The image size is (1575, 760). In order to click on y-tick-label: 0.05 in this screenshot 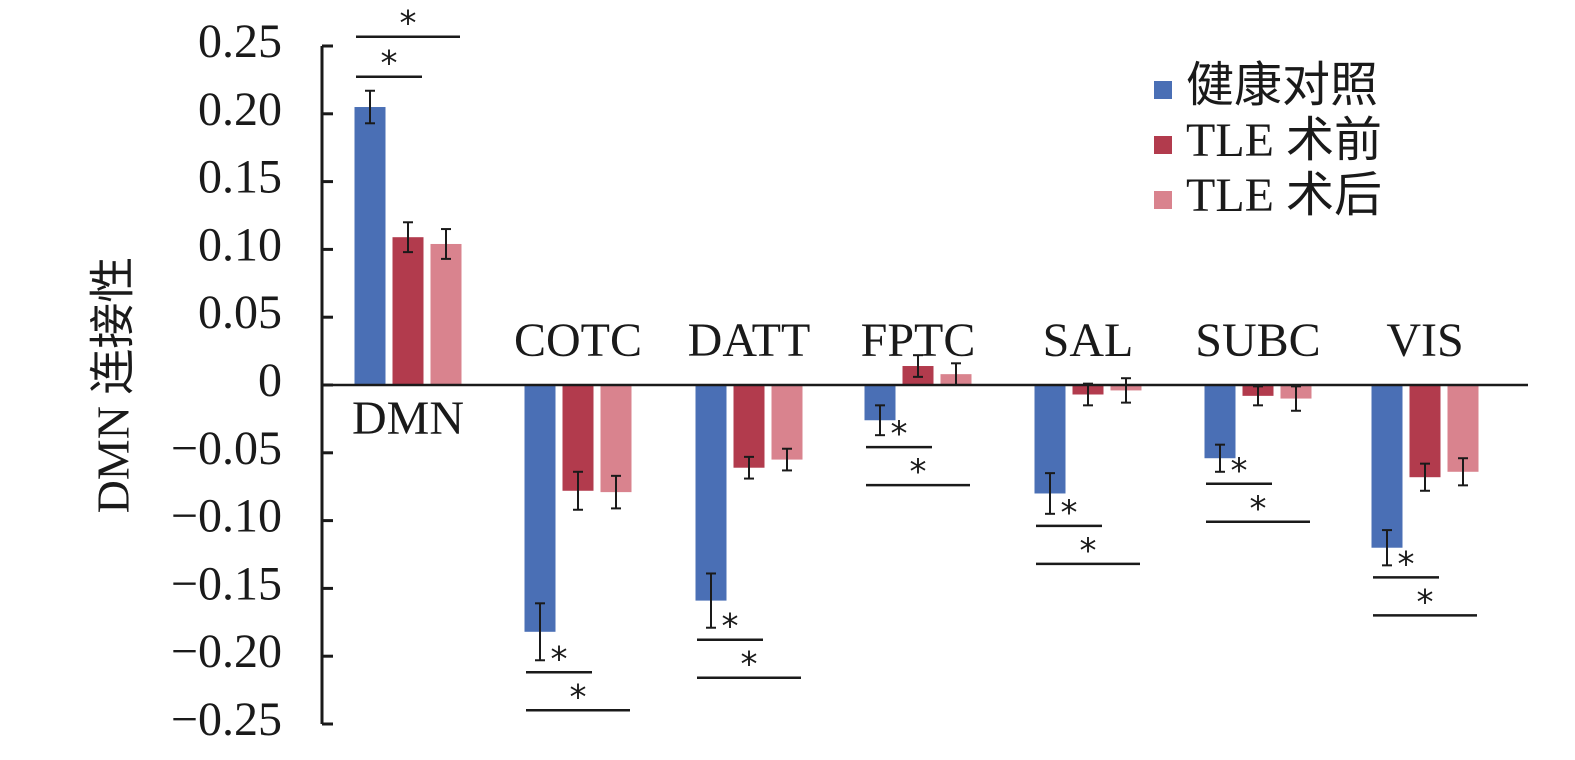, I will do `click(240, 312)`.